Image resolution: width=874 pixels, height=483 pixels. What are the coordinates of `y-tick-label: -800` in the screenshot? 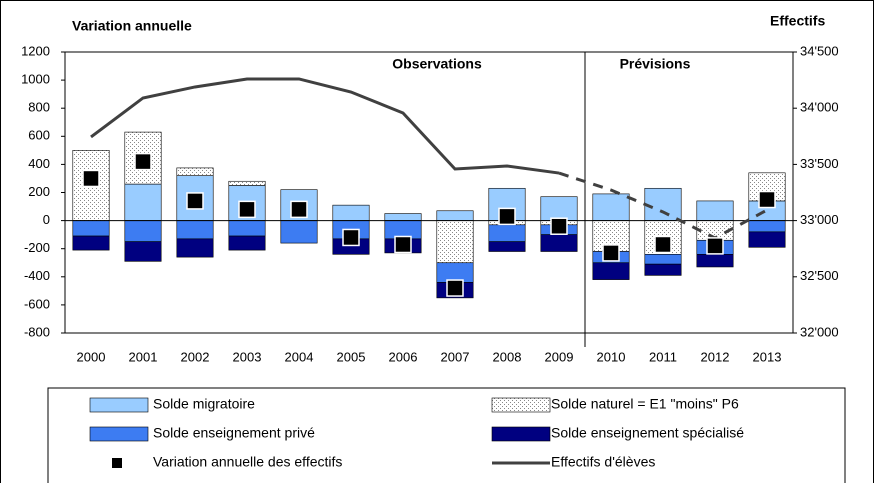 It's located at (37, 331).